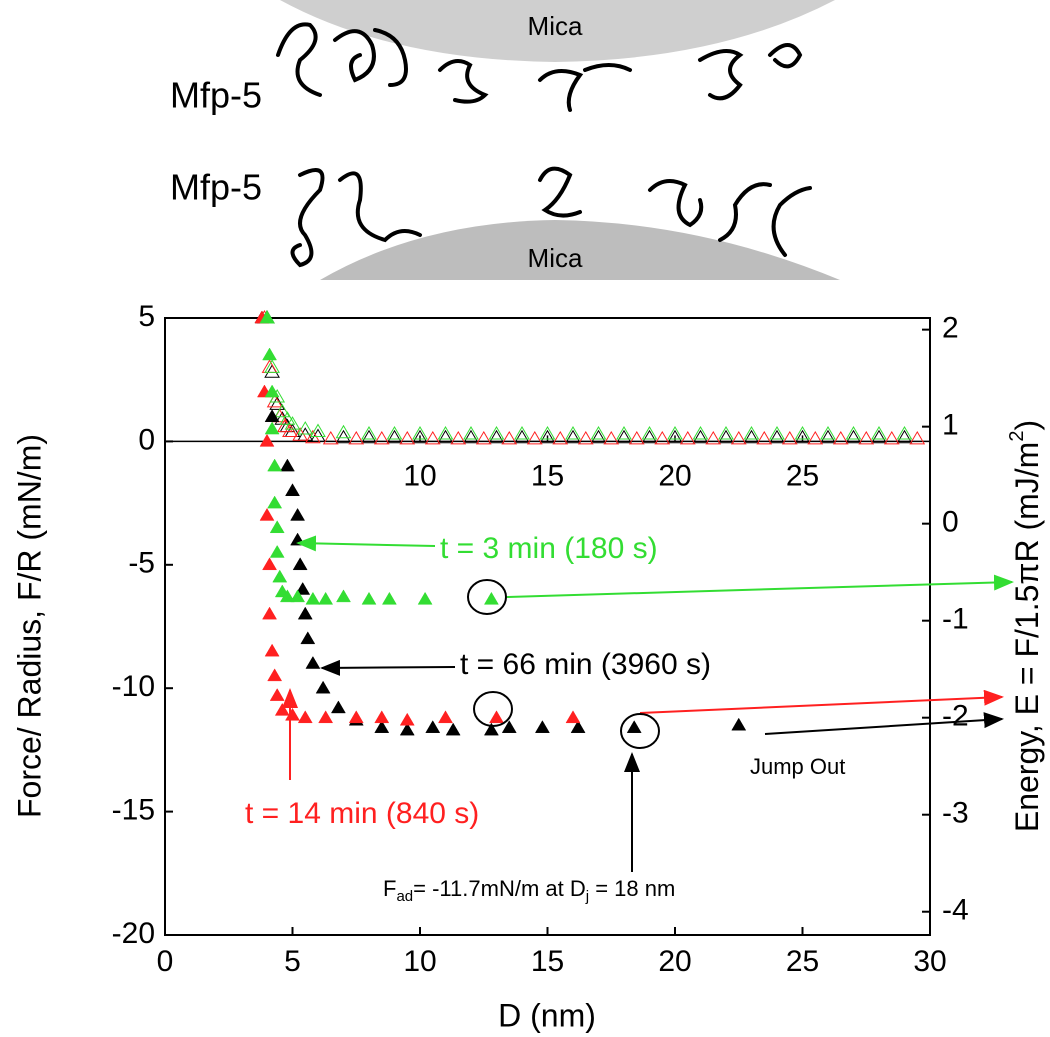 The width and height of the screenshot is (1050, 1037). Describe the element at coordinates (955, 619) in the screenshot. I see `y2-tick-label: -1` at that location.